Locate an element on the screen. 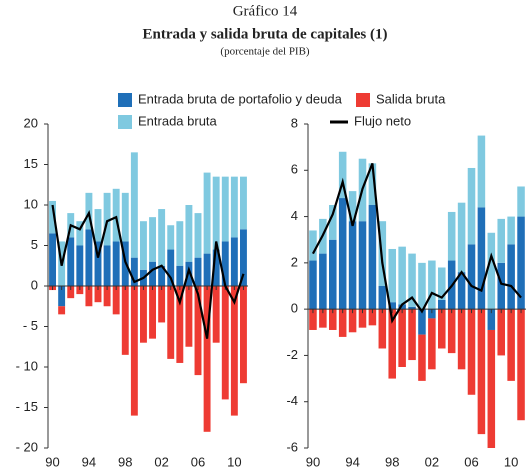 The width and height of the screenshot is (531, 473). y-tick-label: - 5 is located at coordinates (30, 325).